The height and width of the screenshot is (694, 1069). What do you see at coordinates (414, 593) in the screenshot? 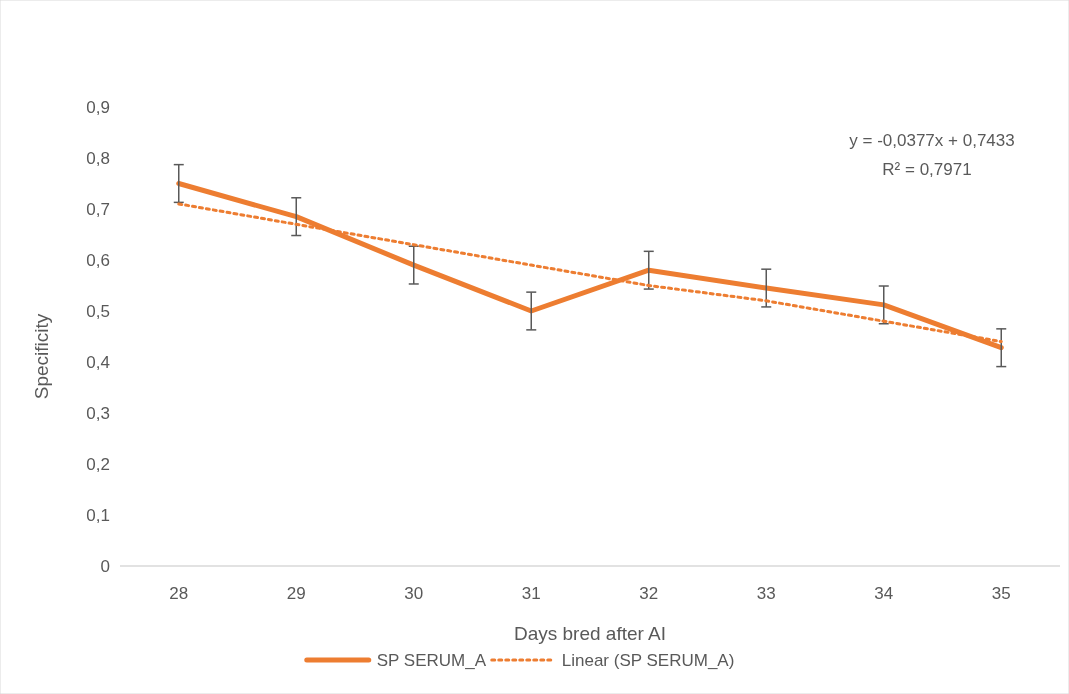
I see `x-tick-label: 30` at bounding box center [414, 593].